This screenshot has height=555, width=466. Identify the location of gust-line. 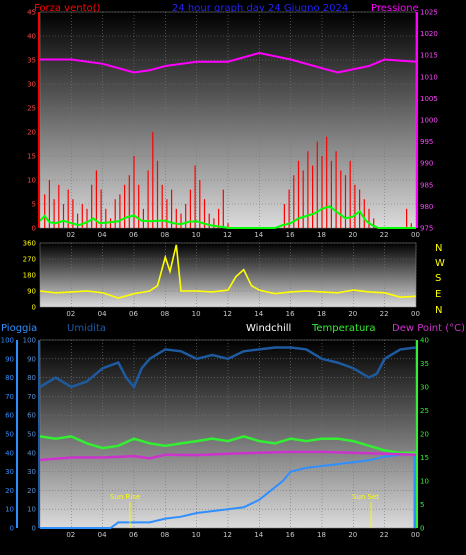
(227, 217).